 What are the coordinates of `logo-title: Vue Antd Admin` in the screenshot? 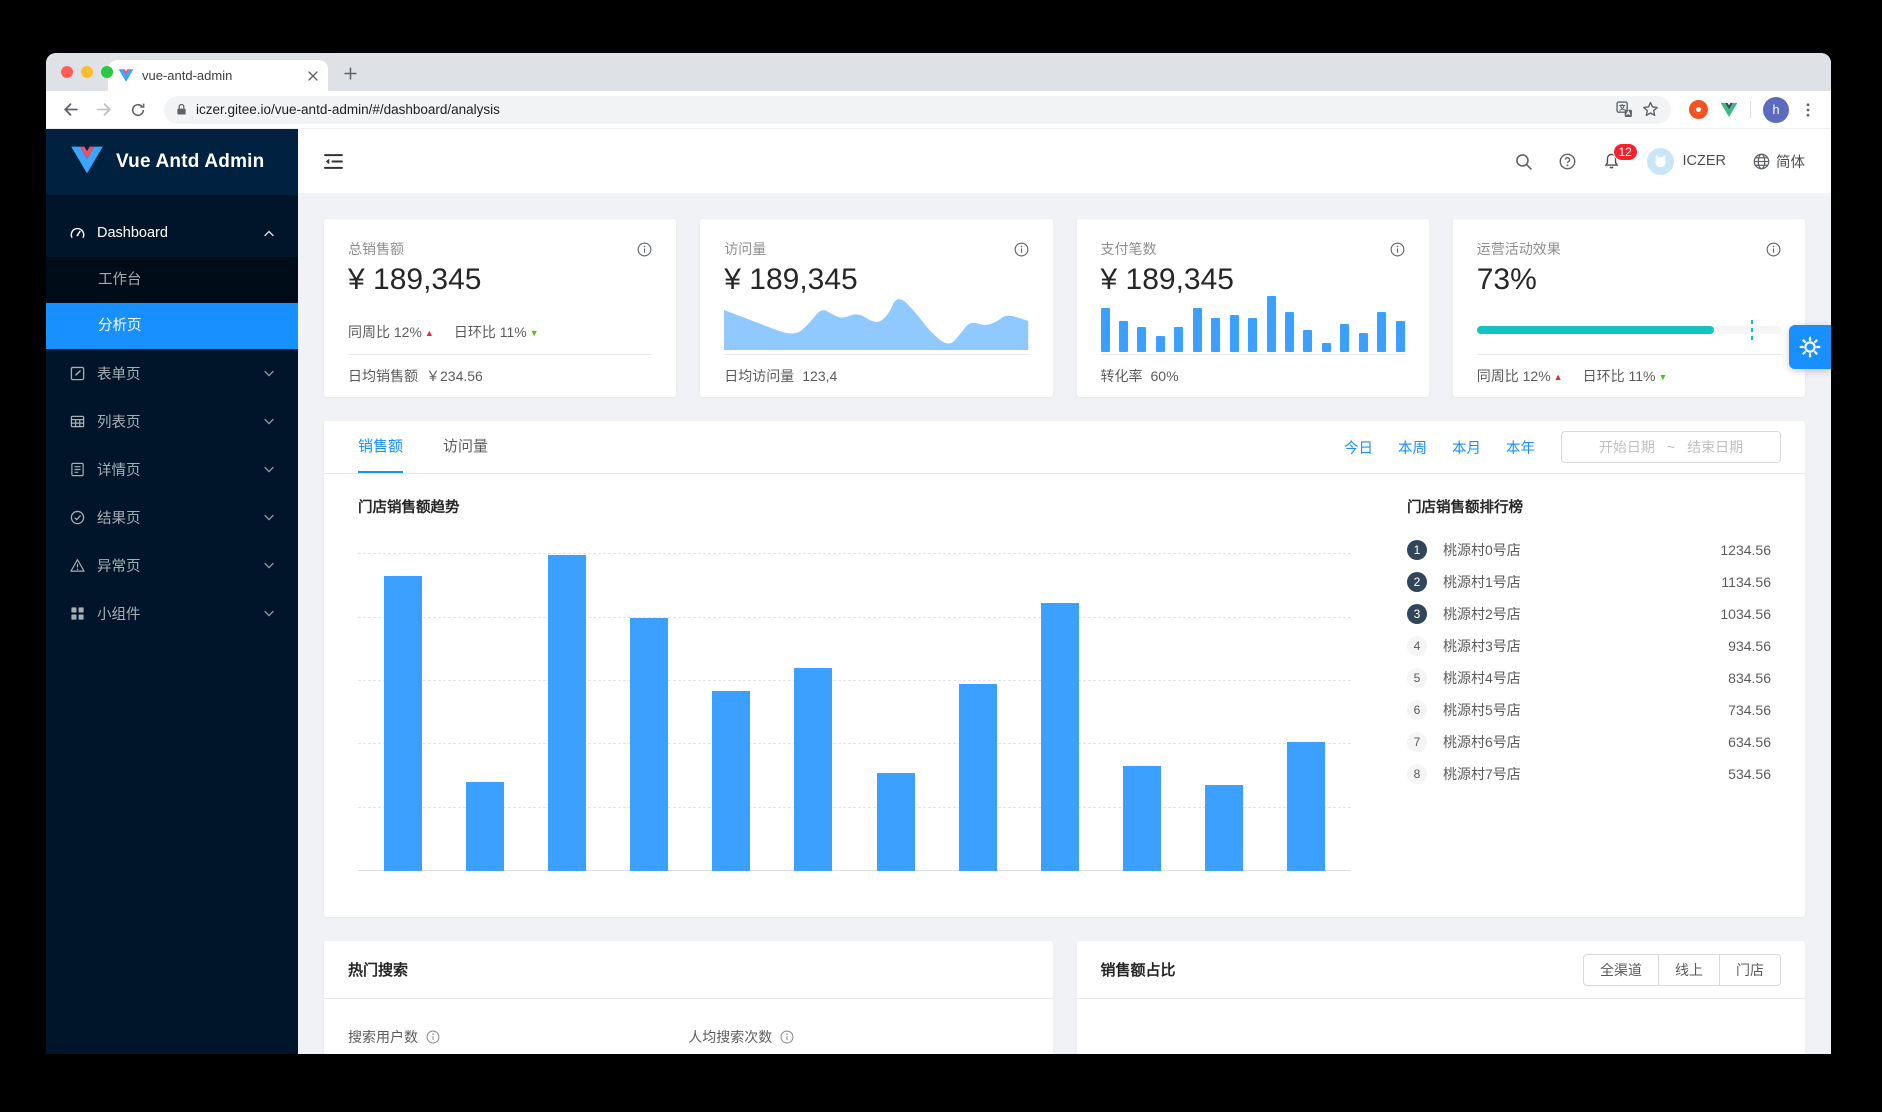 It's located at (190, 161).